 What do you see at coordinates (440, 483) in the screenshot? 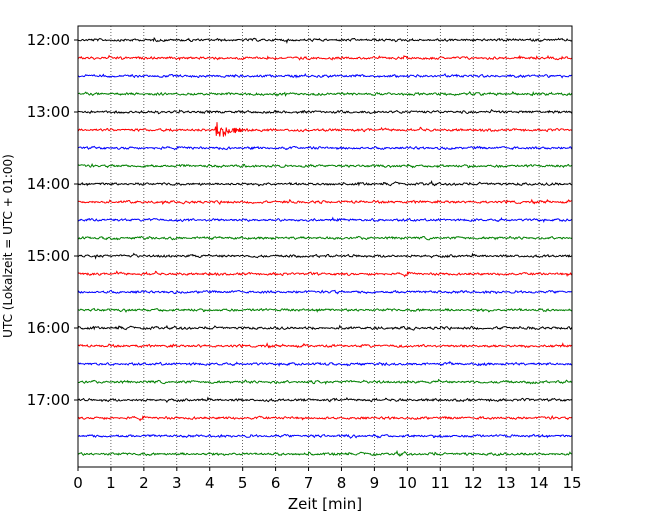
I see `x-tick-label: 11` at bounding box center [440, 483].